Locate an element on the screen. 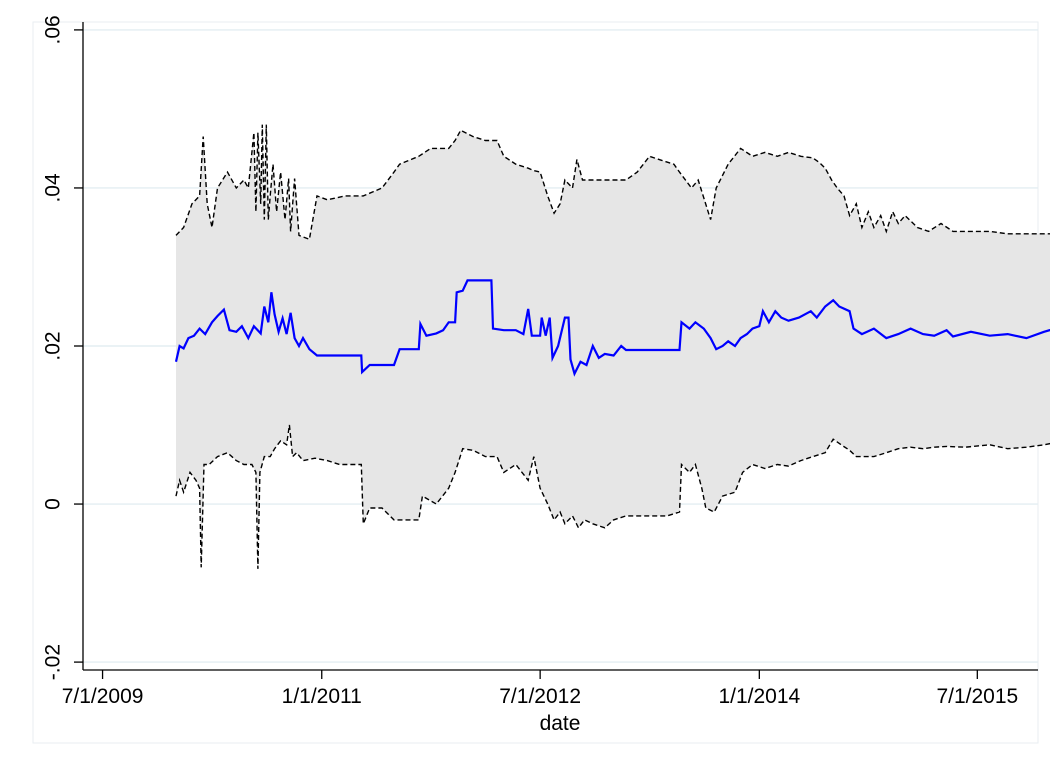 Image resolution: width=1050 pixels, height=770 pixels. x-tick-label: 1/1/2014 is located at coordinates (759, 696).